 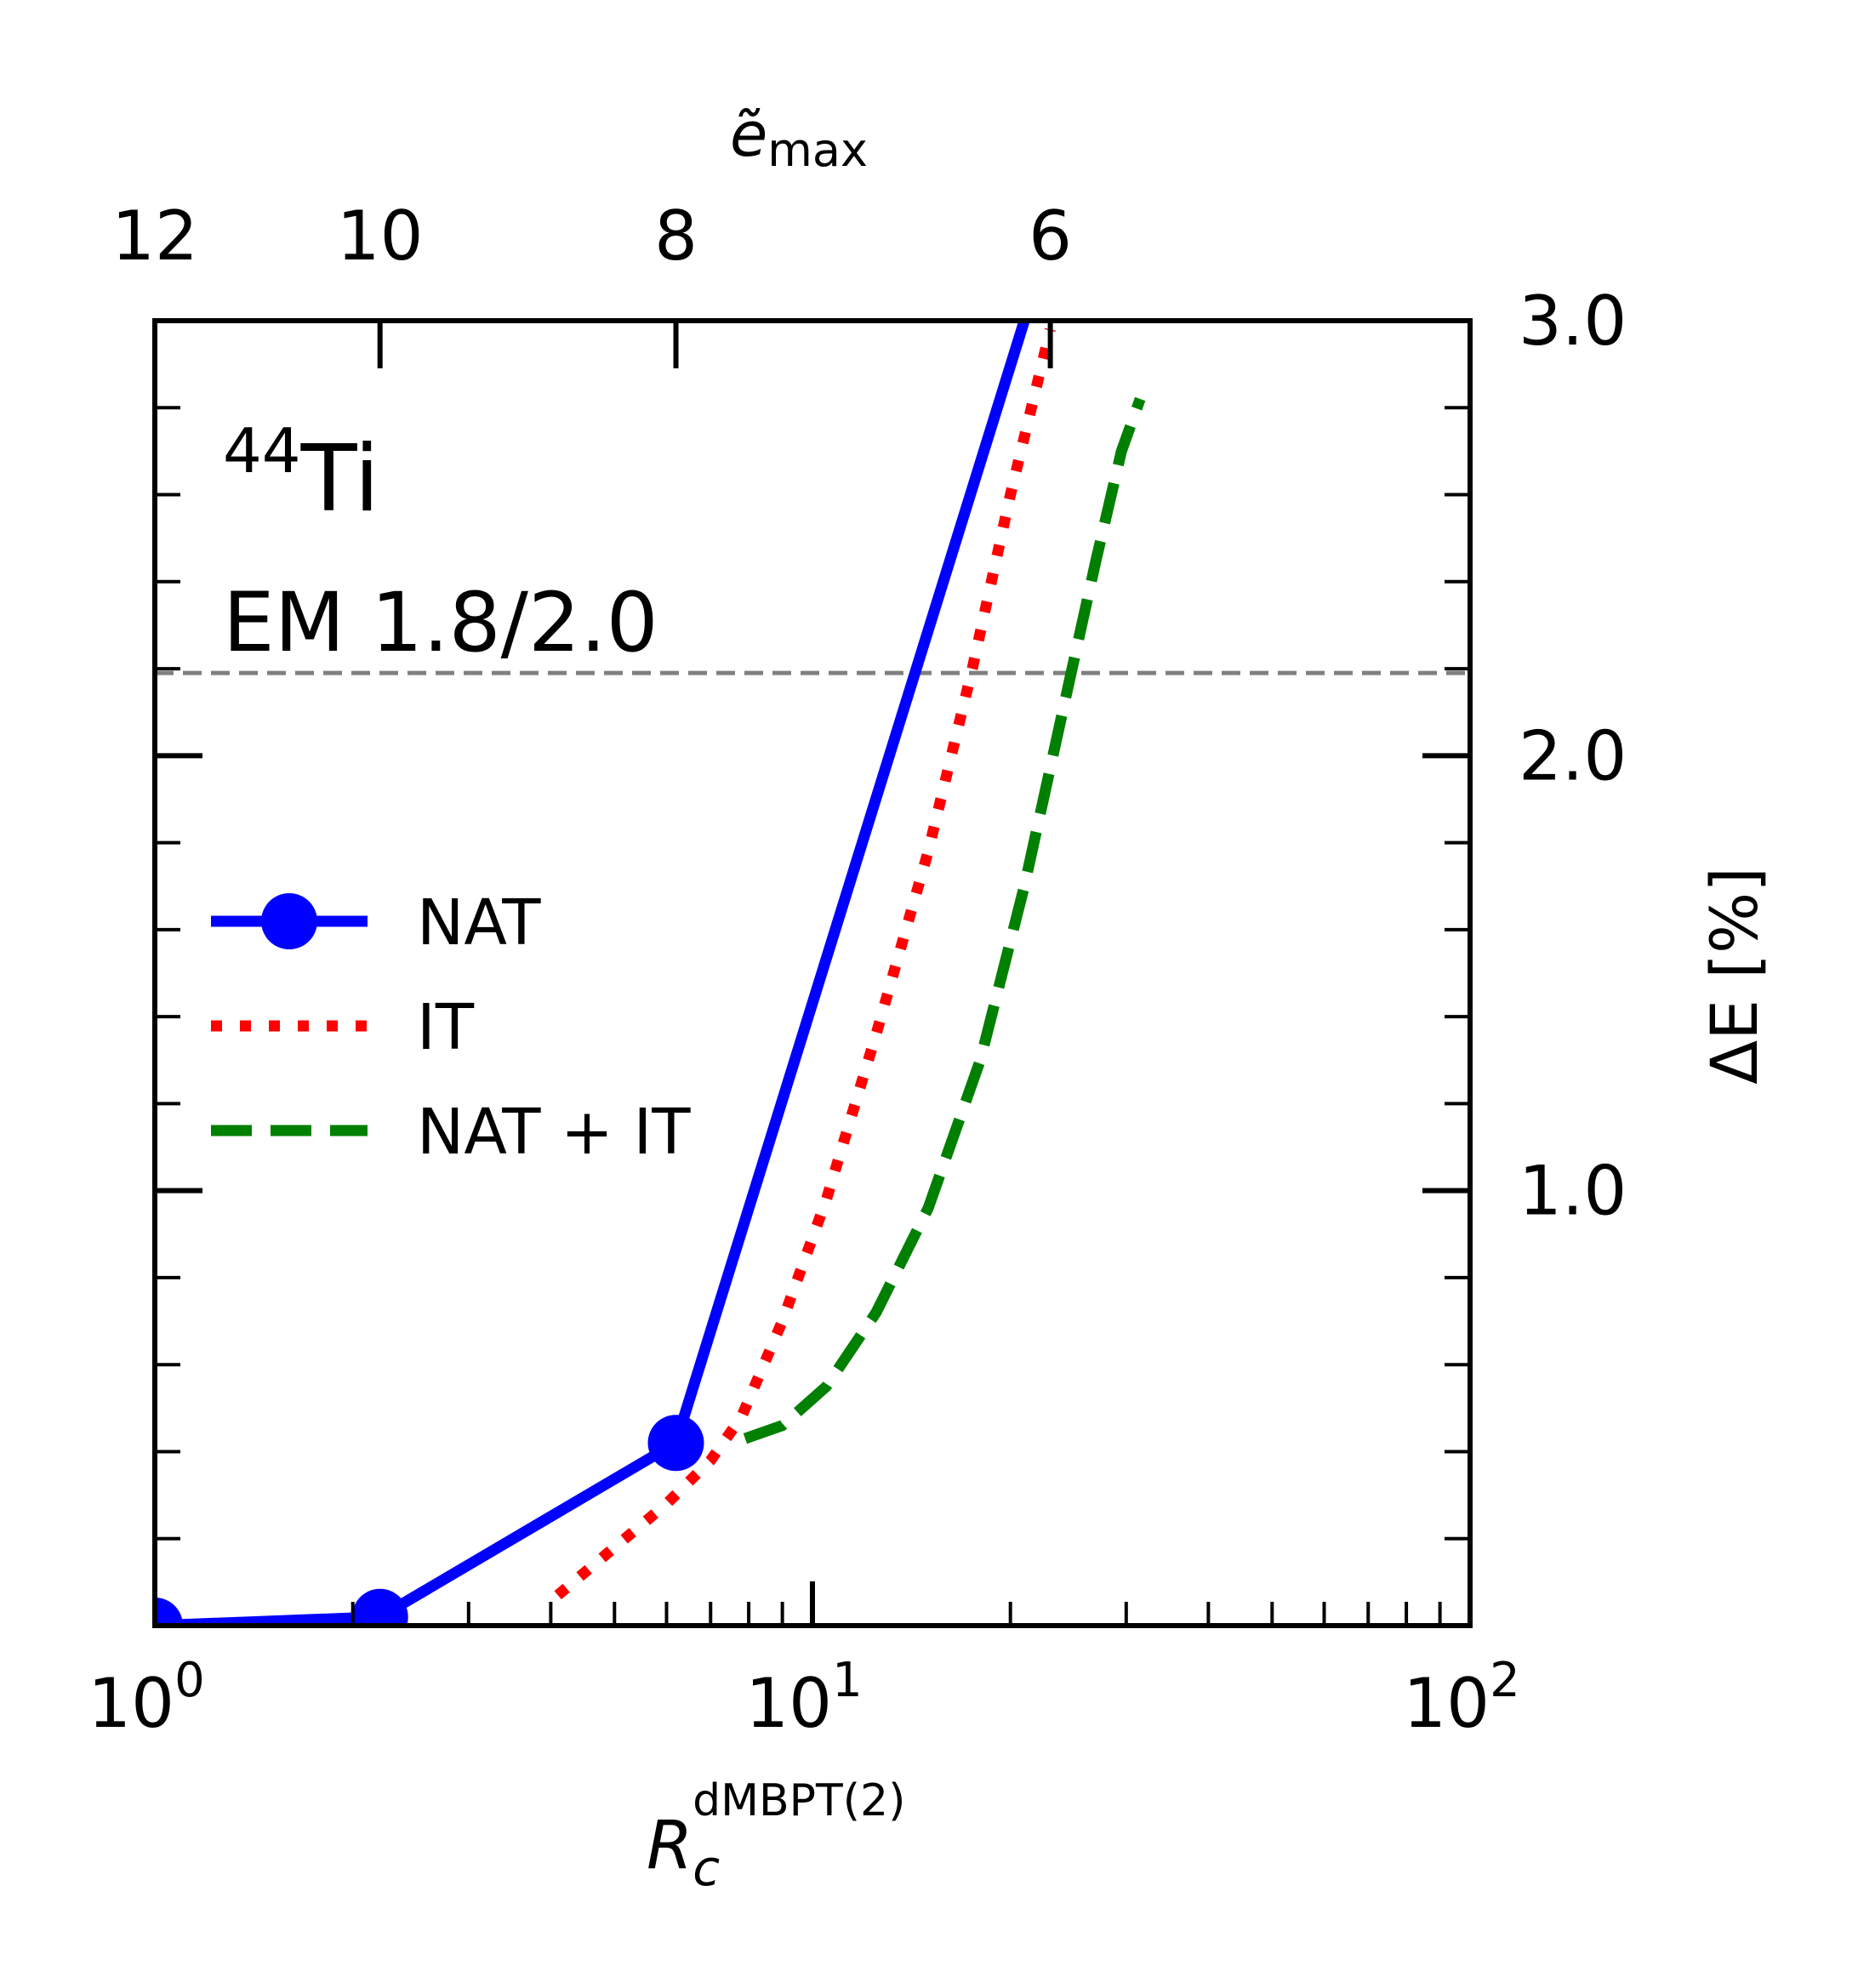 What do you see at coordinates (446, 1028) in the screenshot?
I see `legend-label: IT` at bounding box center [446, 1028].